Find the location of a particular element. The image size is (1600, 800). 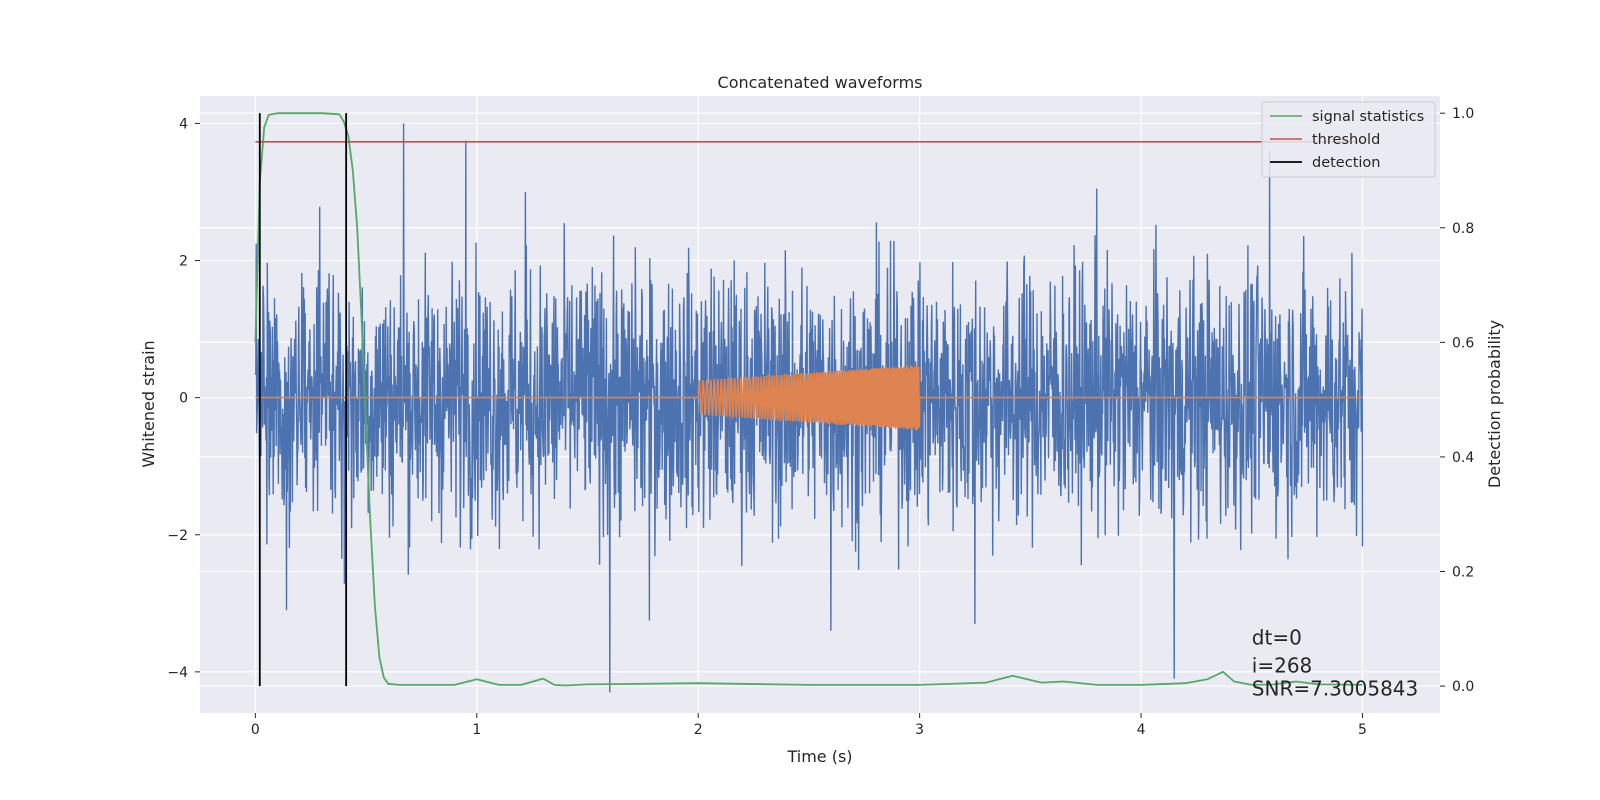

chart-title: Concatenated waveforms is located at coordinates (820, 82).